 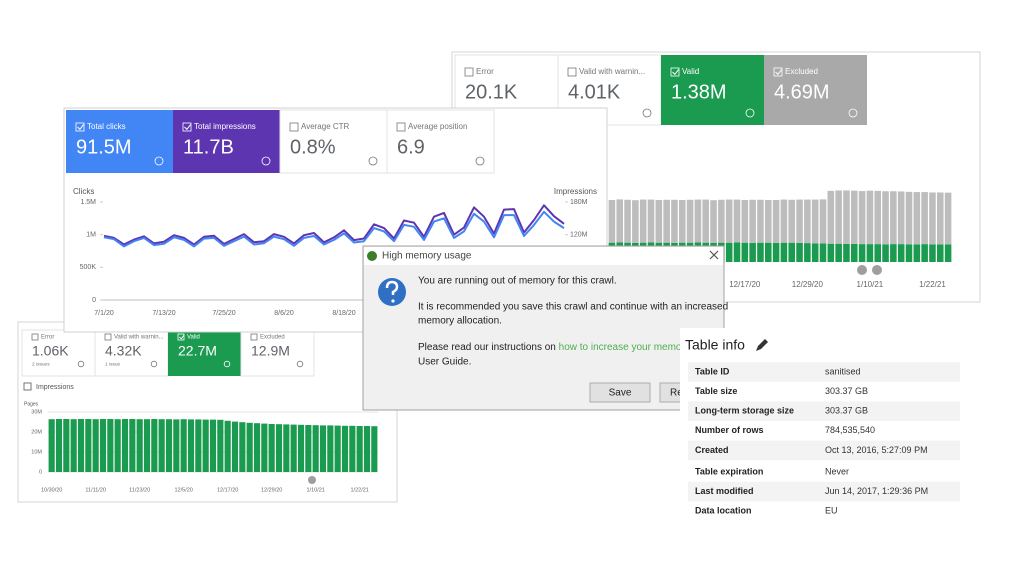 I want to click on help-link: how to increase your memory, so click(x=624, y=347).